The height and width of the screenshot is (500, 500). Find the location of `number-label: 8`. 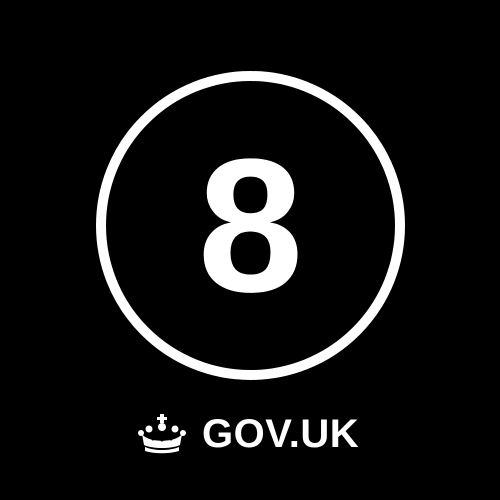

number-label: 8 is located at coordinates (250, 225).